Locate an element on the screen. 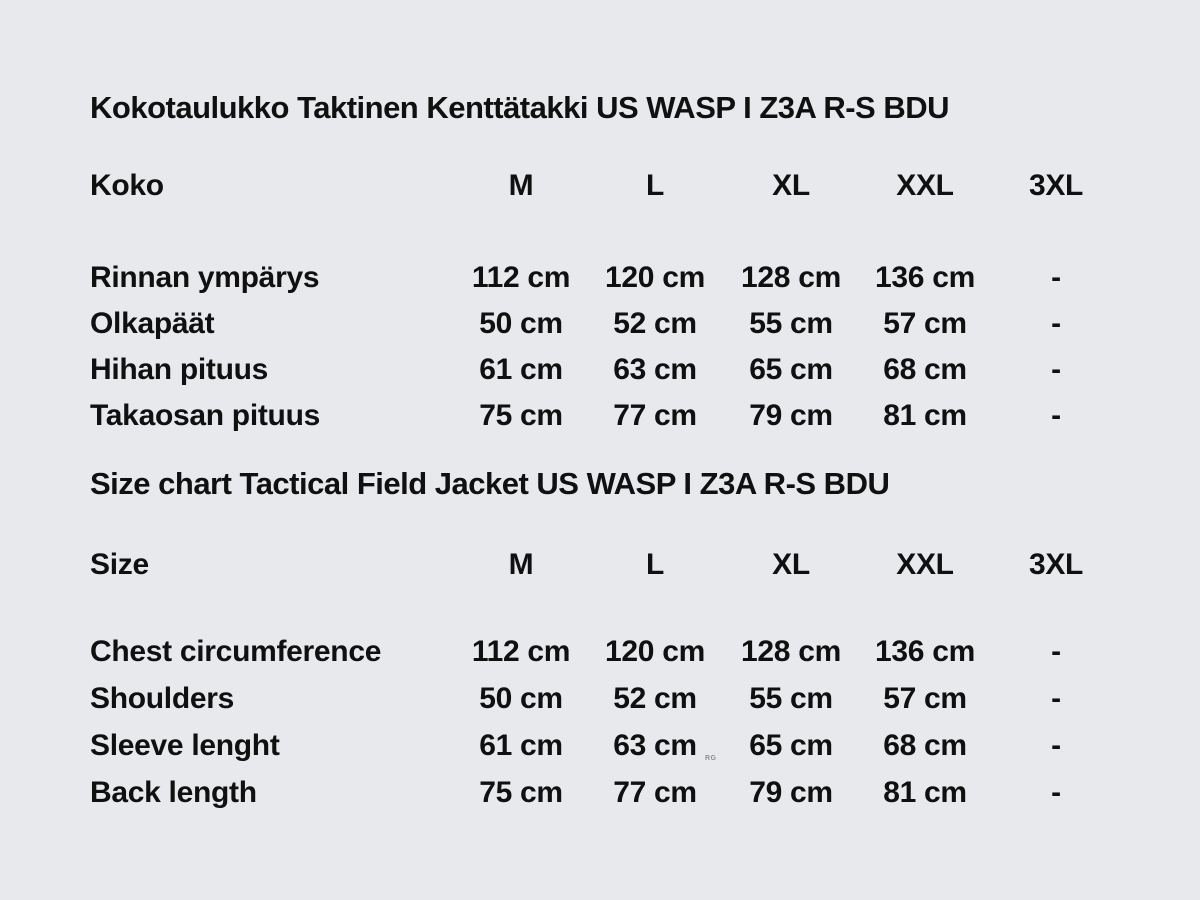  header-label-en: Size is located at coordinates (119, 564).